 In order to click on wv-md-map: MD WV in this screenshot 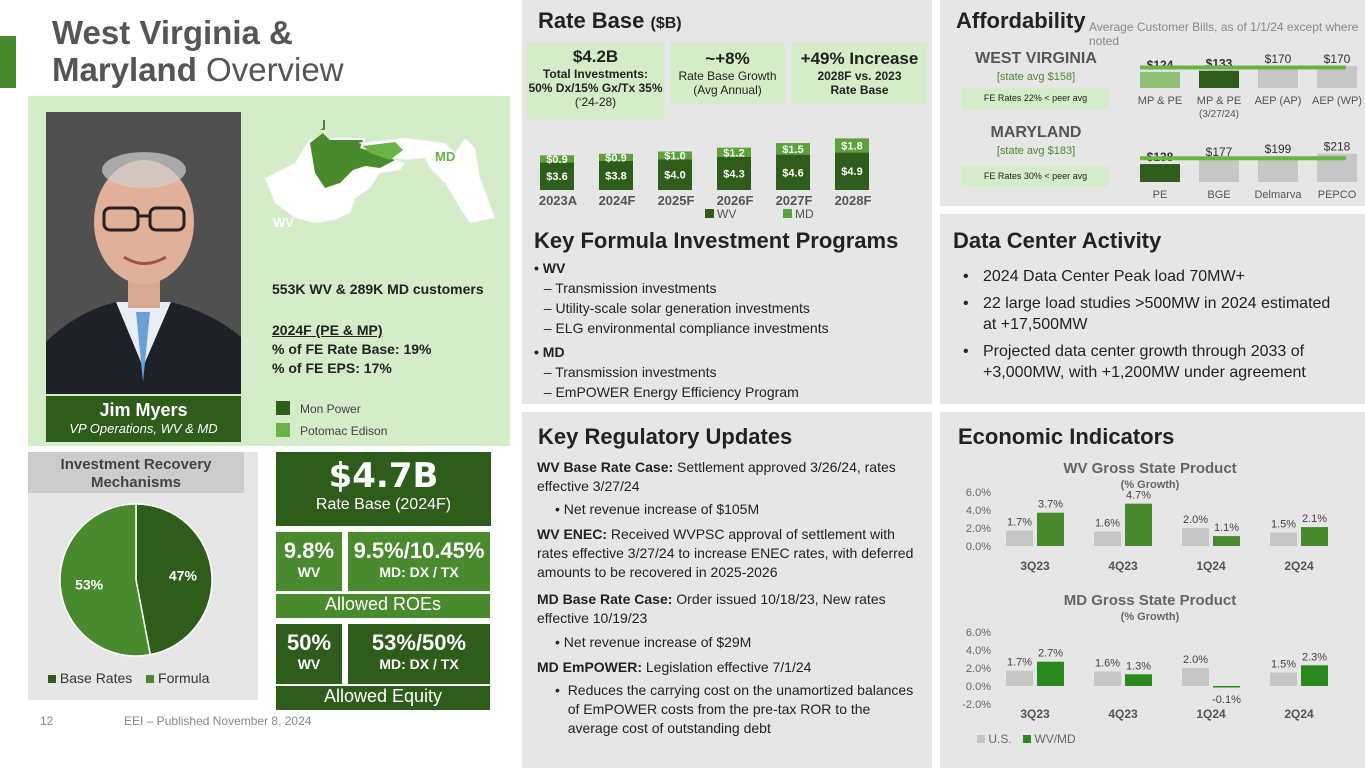, I will do `click(380, 175)`.